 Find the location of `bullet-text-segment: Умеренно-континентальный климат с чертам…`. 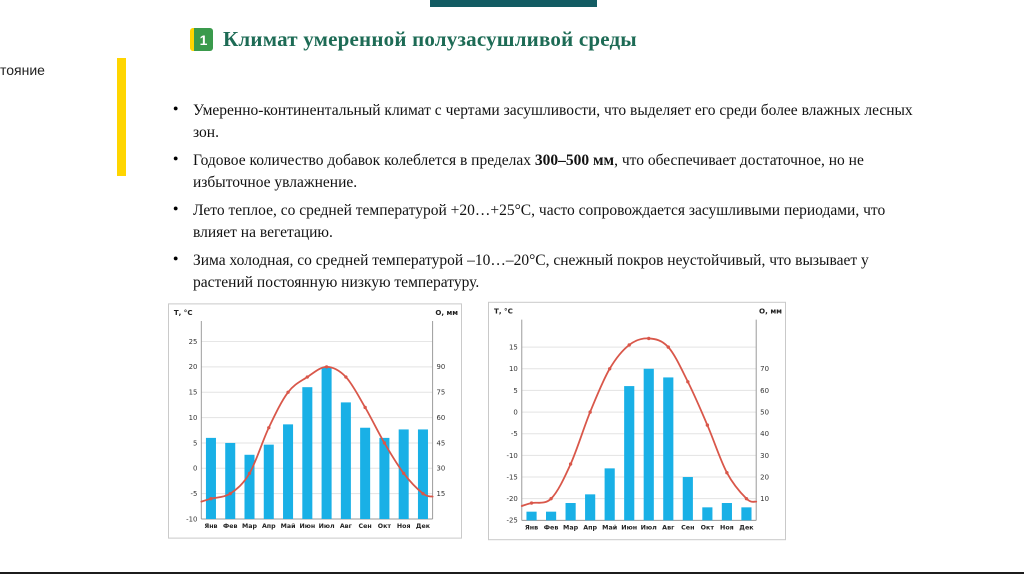

bullet-text-segment: Умеренно-континентальный климат с чертам… is located at coordinates (553, 122).